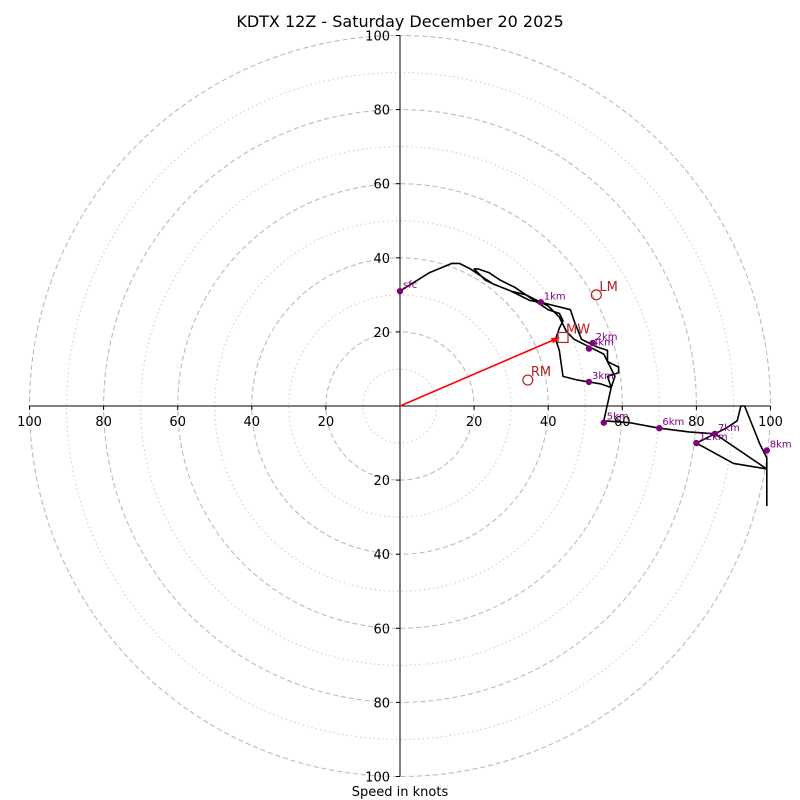 This screenshot has height=800, width=800. Describe the element at coordinates (608, 287) in the screenshot. I see `storm-motion-label-LM: LM` at that location.